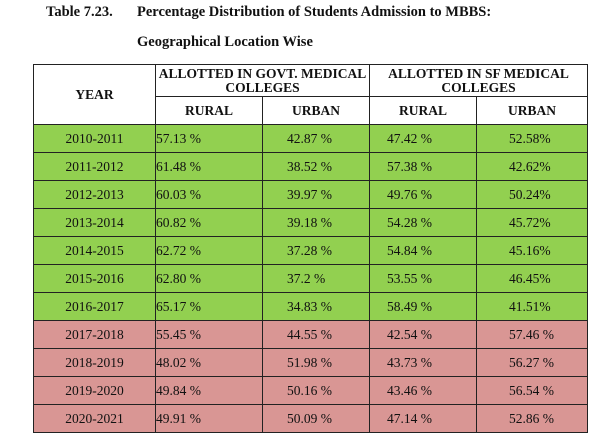 The image size is (592, 442). What do you see at coordinates (209, 390) in the screenshot?
I see `govt-rural-cell: 49.84 %` at bounding box center [209, 390].